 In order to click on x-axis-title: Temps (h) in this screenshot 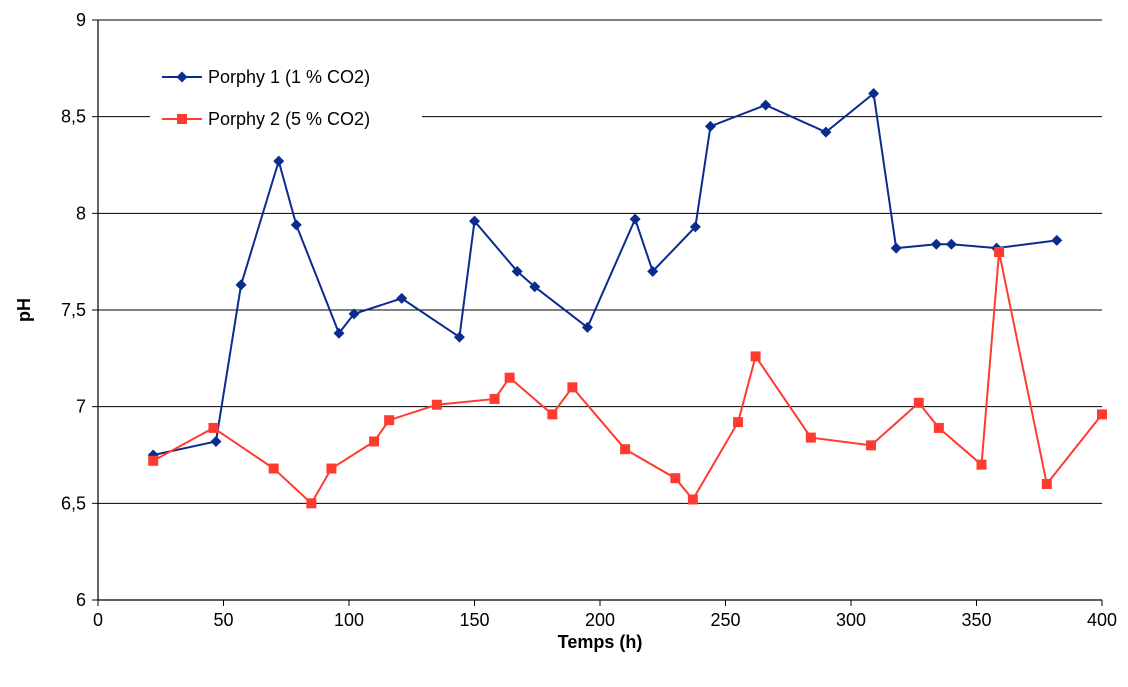, I will do `click(600, 642)`.